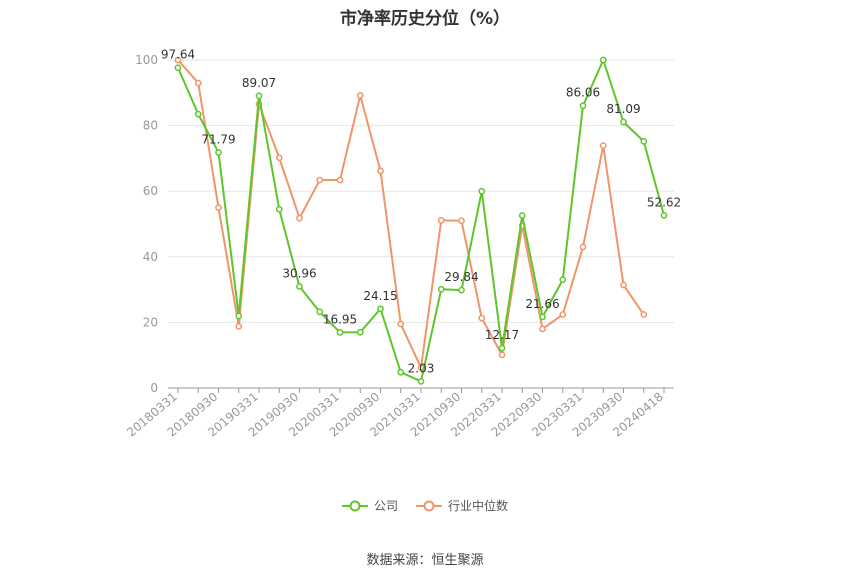  I want to click on data-label: 89.07, so click(259, 83).